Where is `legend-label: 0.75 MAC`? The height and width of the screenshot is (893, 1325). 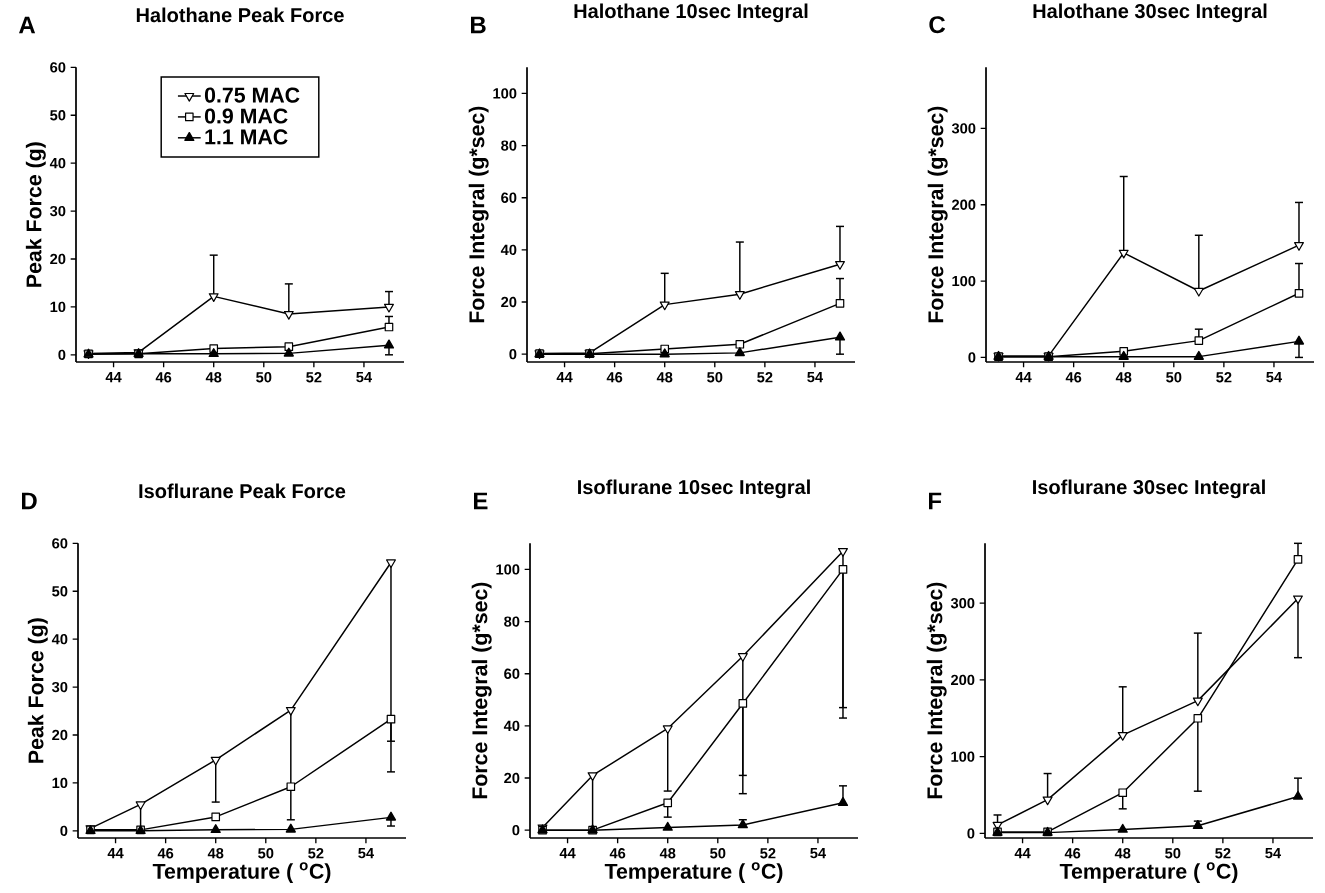 legend-label: 0.75 MAC is located at coordinates (252, 95).